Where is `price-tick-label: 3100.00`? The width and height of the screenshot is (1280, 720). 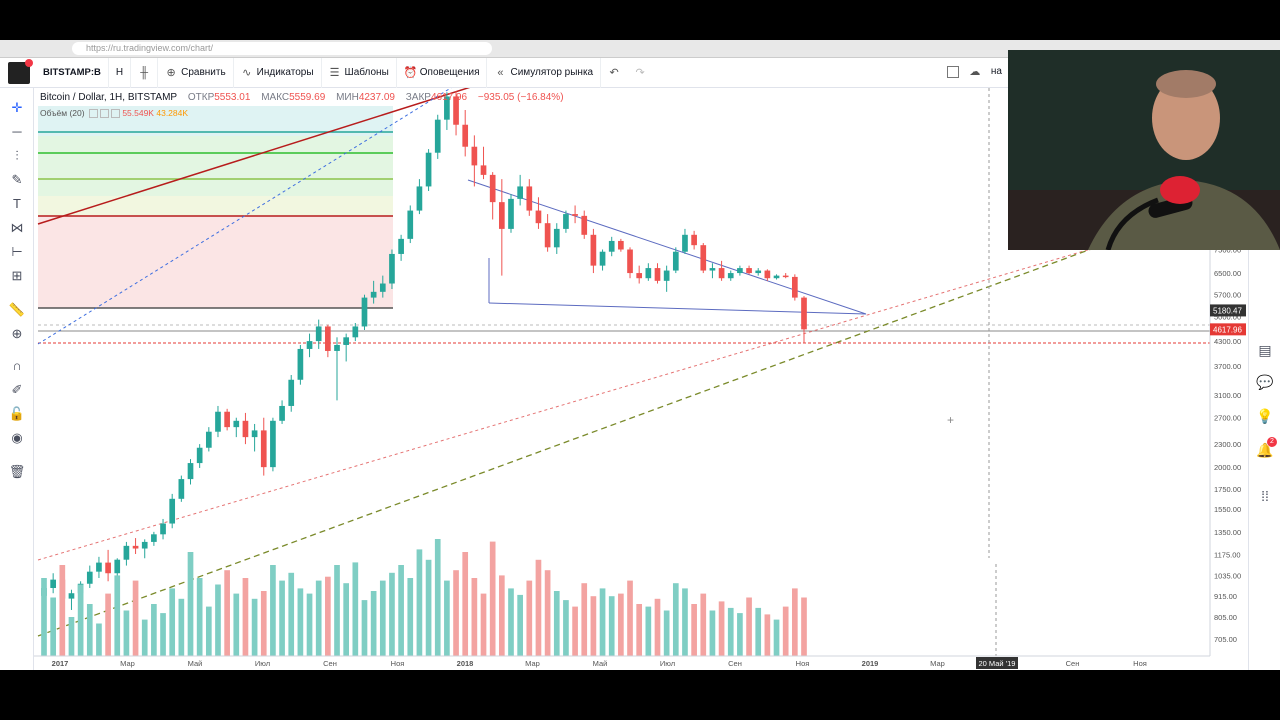 price-tick-label: 3100.00 is located at coordinates (1227, 395).